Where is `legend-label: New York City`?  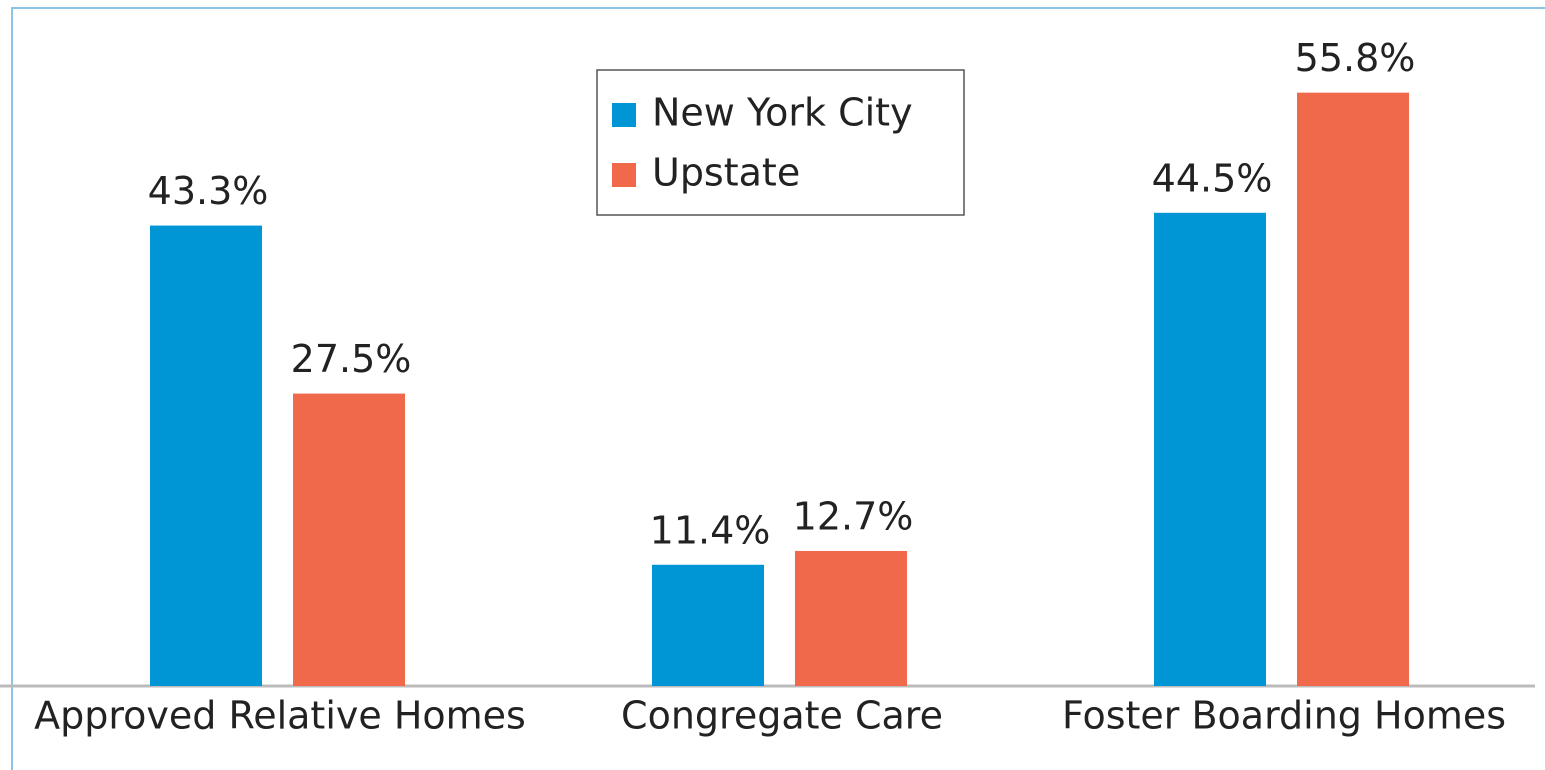 legend-label: New York City is located at coordinates (782, 113).